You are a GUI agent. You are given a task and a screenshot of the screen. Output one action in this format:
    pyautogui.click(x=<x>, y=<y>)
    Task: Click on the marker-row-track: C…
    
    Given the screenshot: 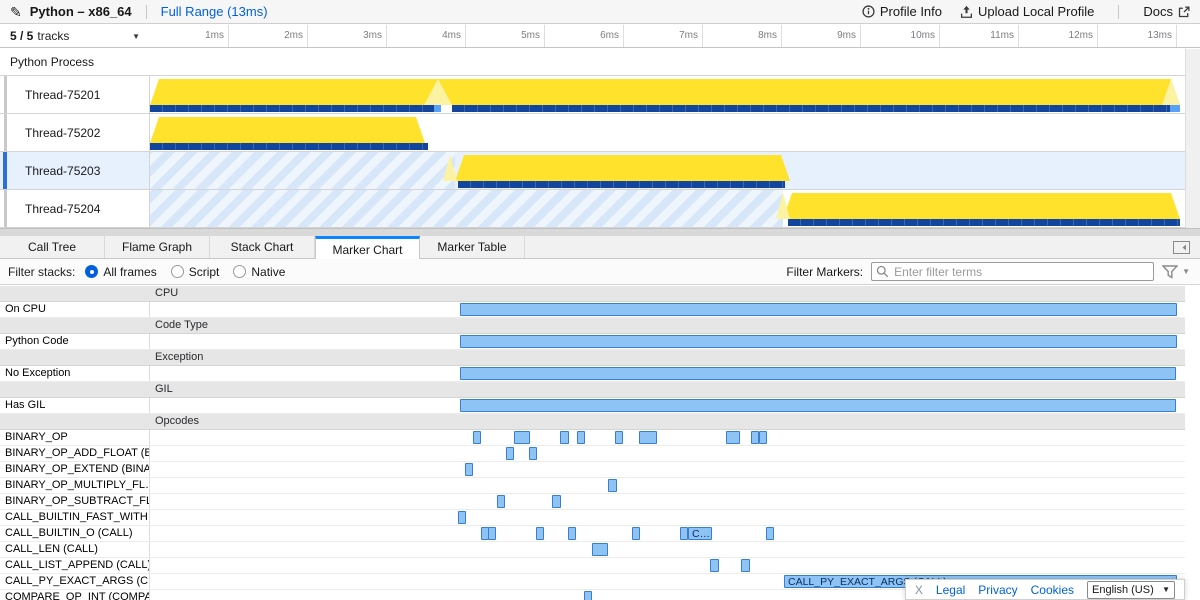 What is the action you would take?
    pyautogui.click(x=667, y=533)
    